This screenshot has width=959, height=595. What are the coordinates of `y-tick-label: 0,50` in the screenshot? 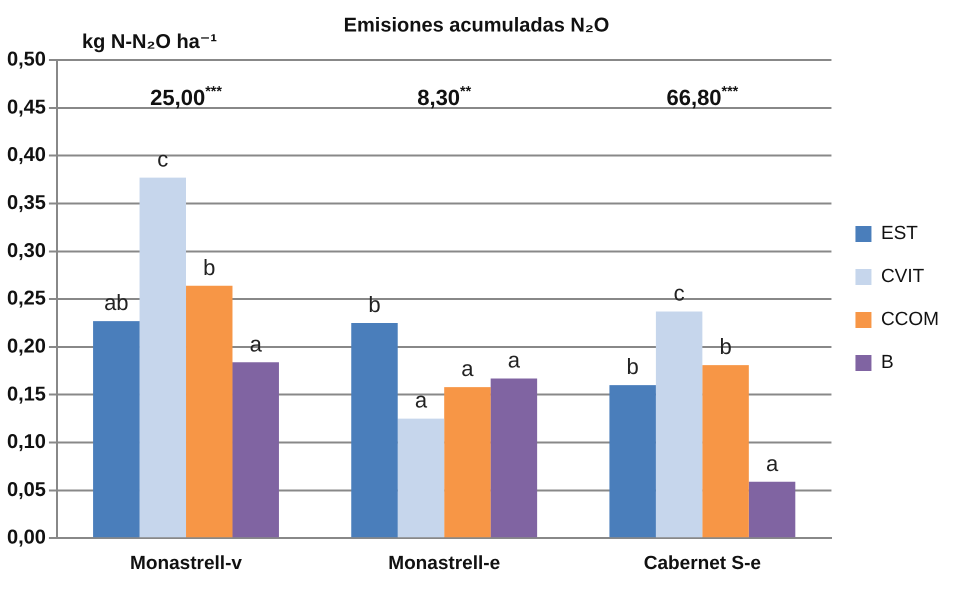 It's located at (26, 59).